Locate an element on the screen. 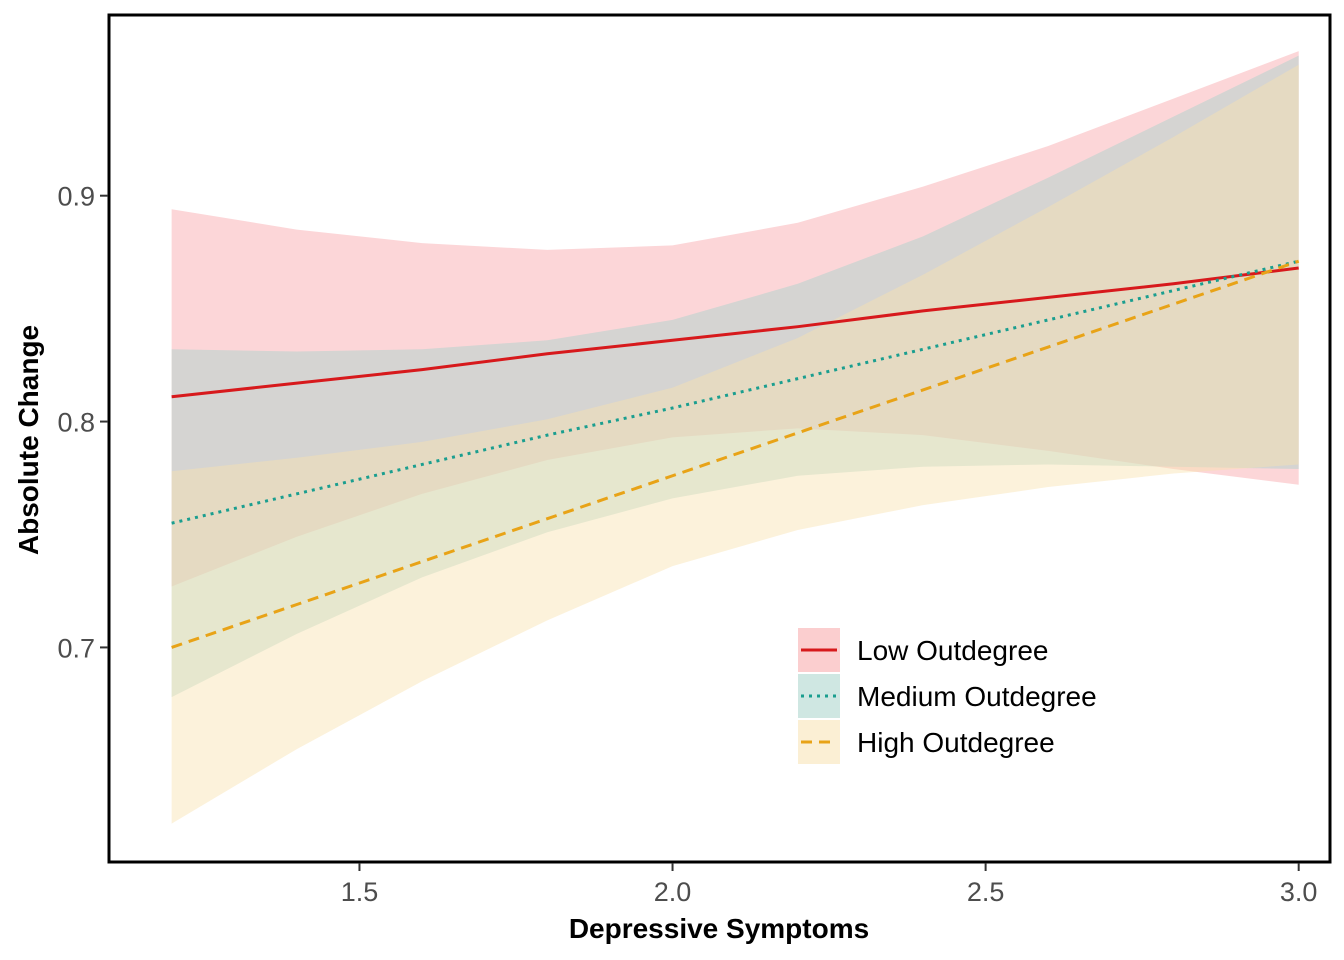 The width and height of the screenshot is (1344, 960). legend-label: High Outdegree is located at coordinates (956, 742).